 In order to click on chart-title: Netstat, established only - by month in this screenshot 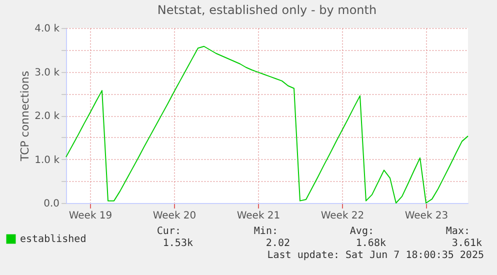, I will do `click(267, 10)`.